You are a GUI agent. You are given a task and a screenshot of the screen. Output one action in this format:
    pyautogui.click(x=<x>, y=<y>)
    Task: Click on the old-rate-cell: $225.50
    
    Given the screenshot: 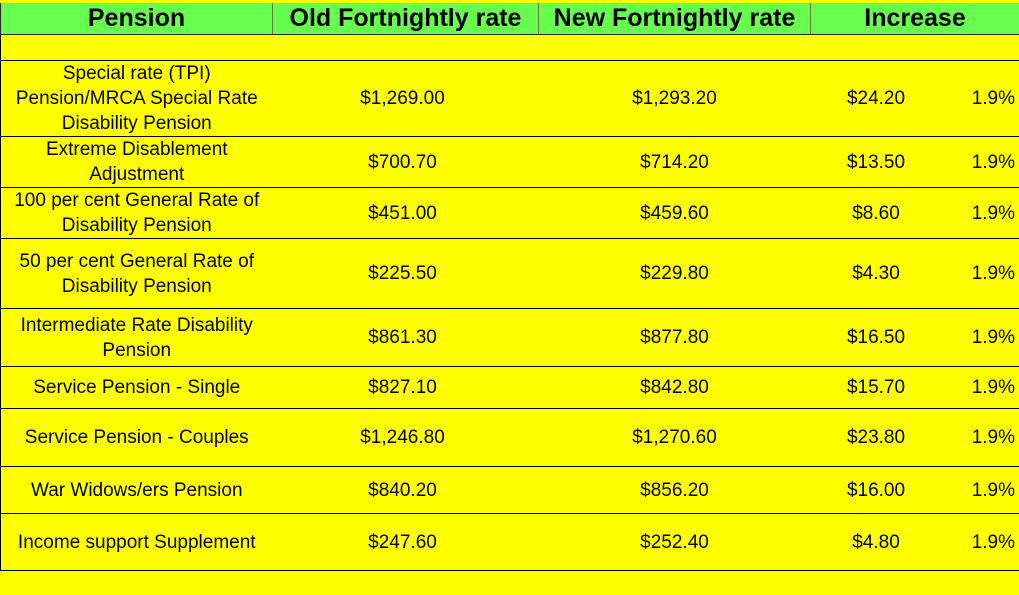 What is the action you would take?
    pyautogui.click(x=405, y=273)
    